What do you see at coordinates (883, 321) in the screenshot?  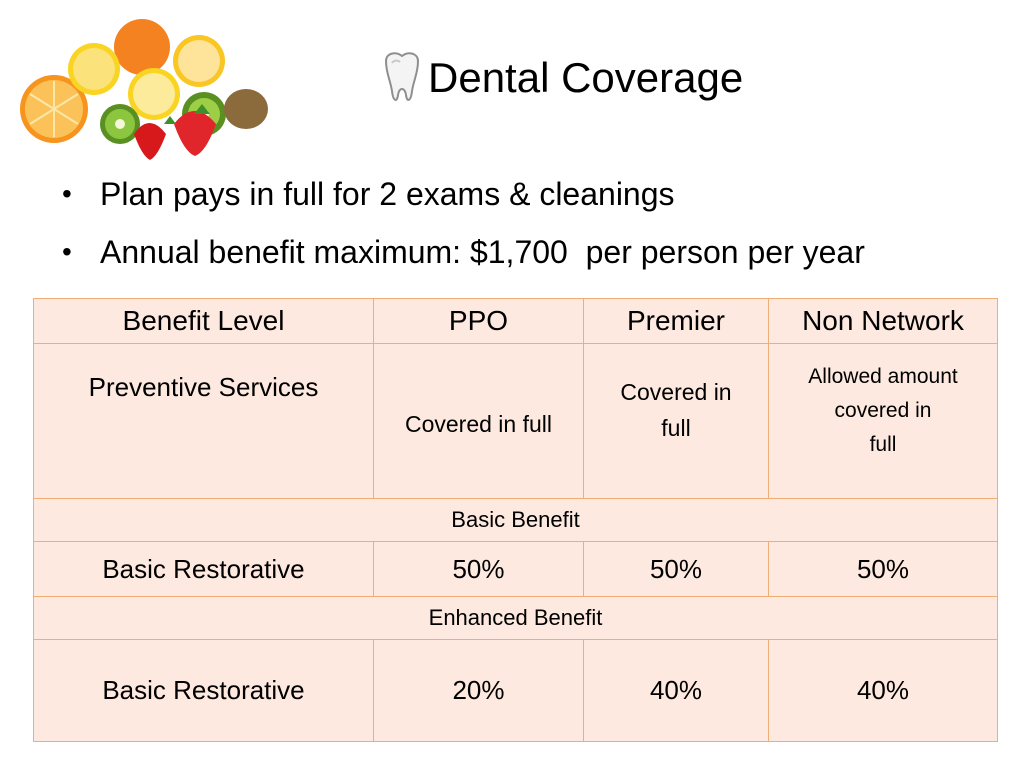 I see `header-non-network: Non Network` at bounding box center [883, 321].